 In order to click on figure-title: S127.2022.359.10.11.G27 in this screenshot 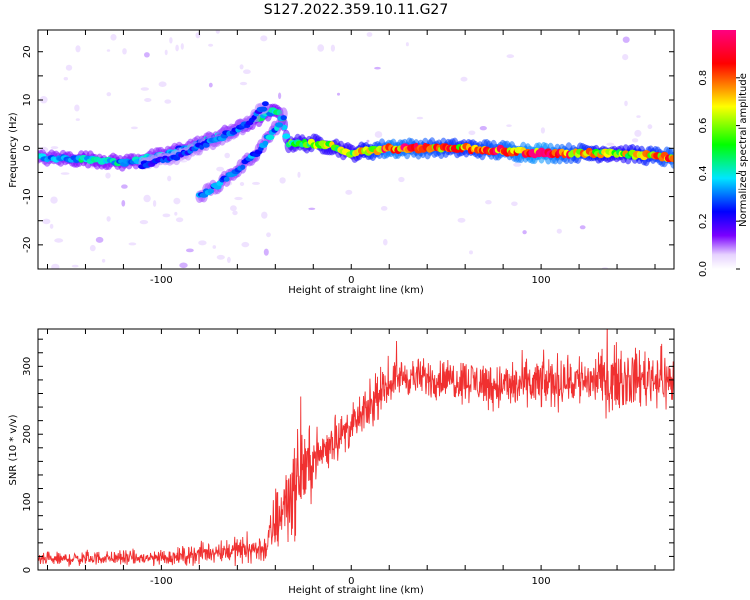, I will do `click(356, 10)`.